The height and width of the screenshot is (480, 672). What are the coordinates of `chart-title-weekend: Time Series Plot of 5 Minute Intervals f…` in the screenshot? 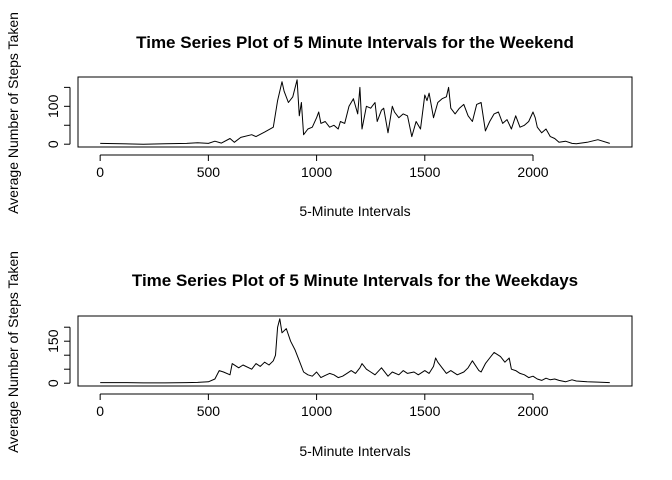 It's located at (355, 42).